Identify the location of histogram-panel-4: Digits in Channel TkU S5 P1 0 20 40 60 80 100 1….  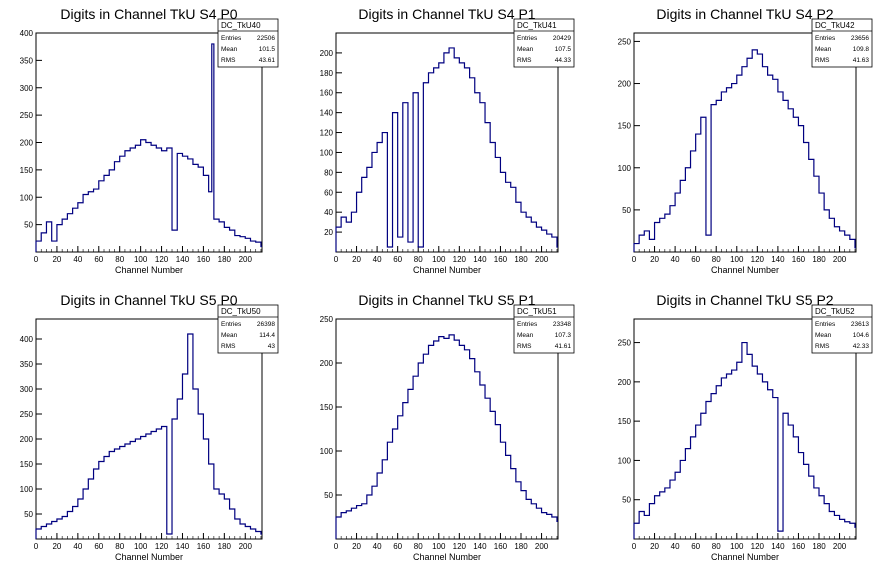
(447, 427).